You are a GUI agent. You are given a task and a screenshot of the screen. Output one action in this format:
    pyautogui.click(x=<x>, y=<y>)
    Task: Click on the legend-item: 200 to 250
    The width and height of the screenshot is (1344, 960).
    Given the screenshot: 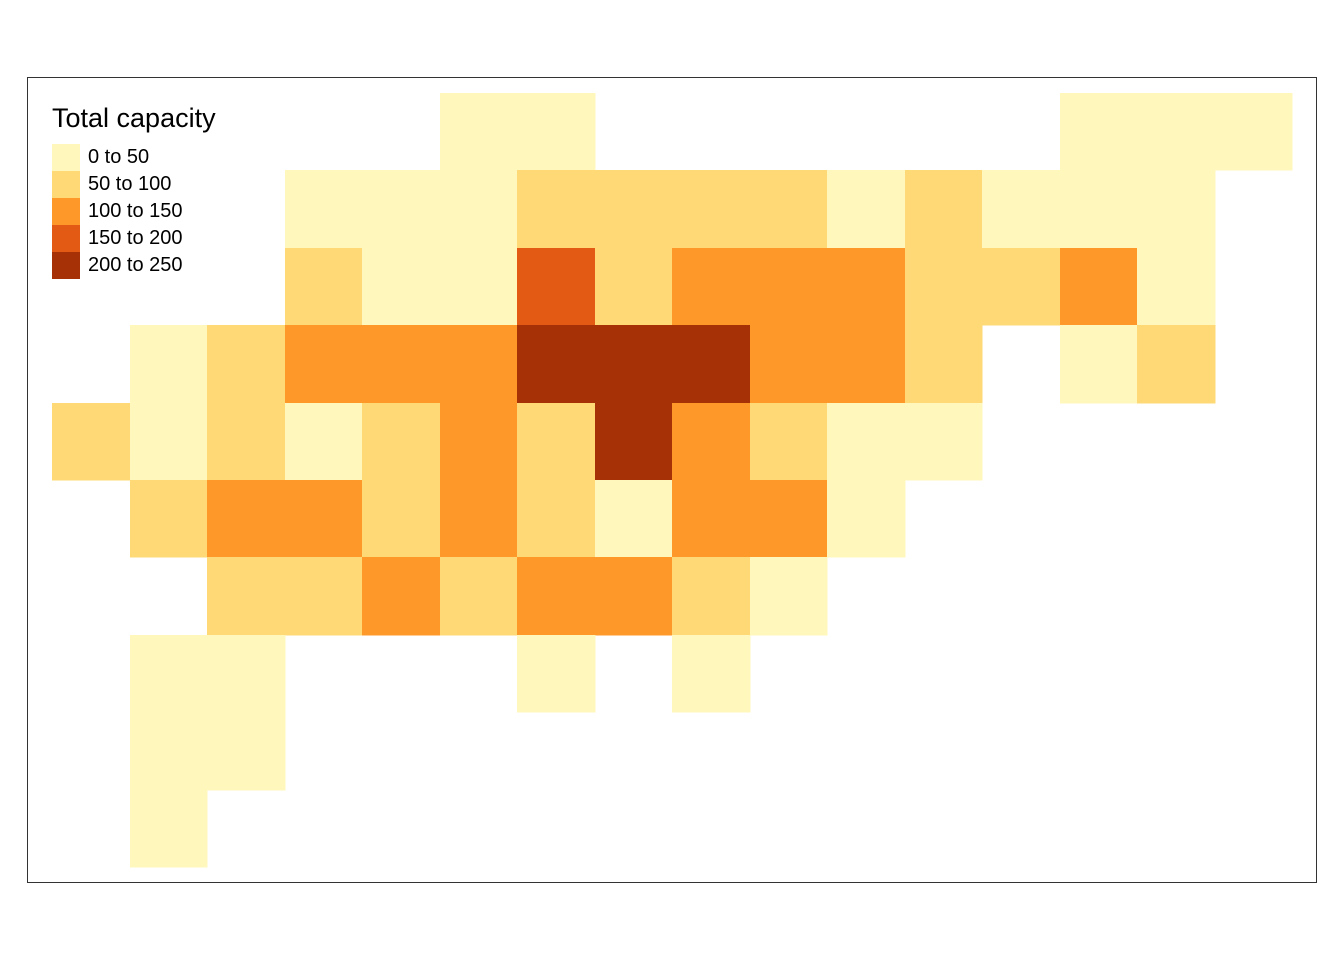 What is the action you would take?
    pyautogui.click(x=134, y=265)
    